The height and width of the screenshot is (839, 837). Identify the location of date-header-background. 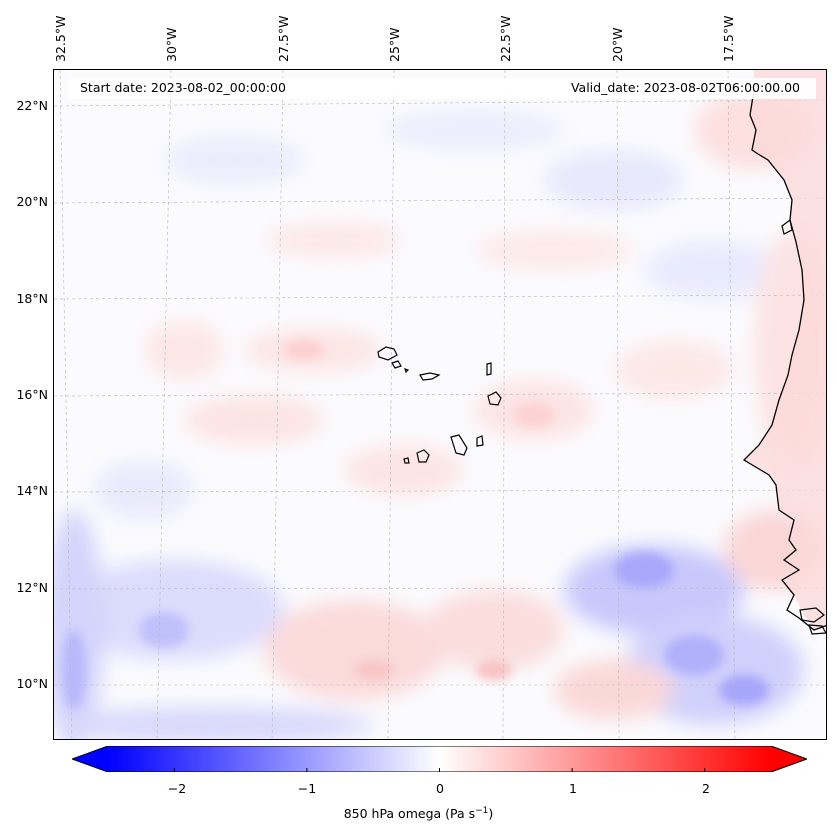
(442, 88).